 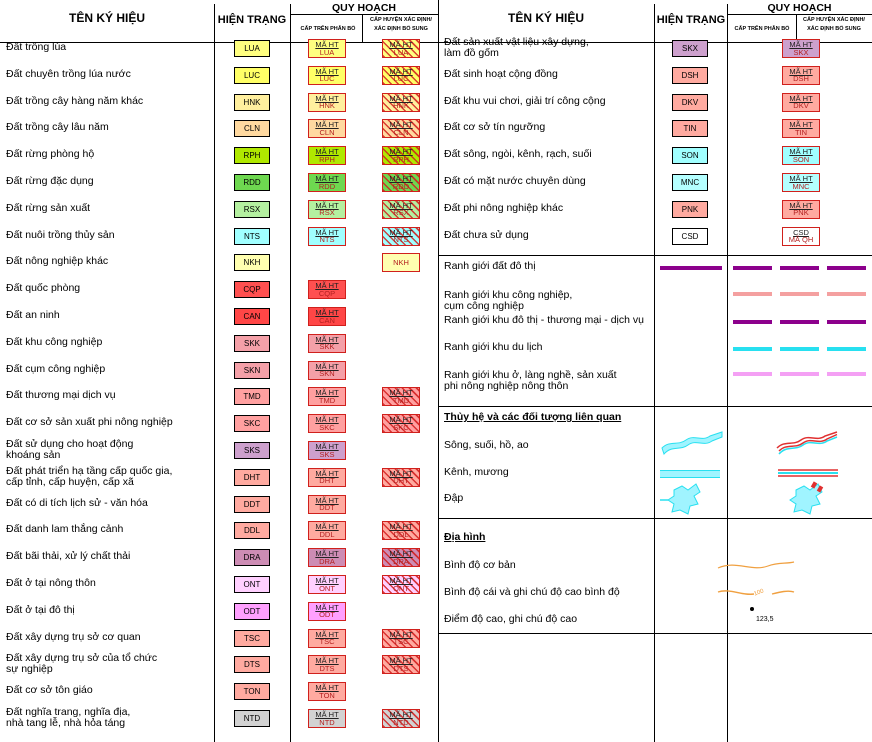 I want to click on current-code-swatch: DDL, so click(x=252, y=531).